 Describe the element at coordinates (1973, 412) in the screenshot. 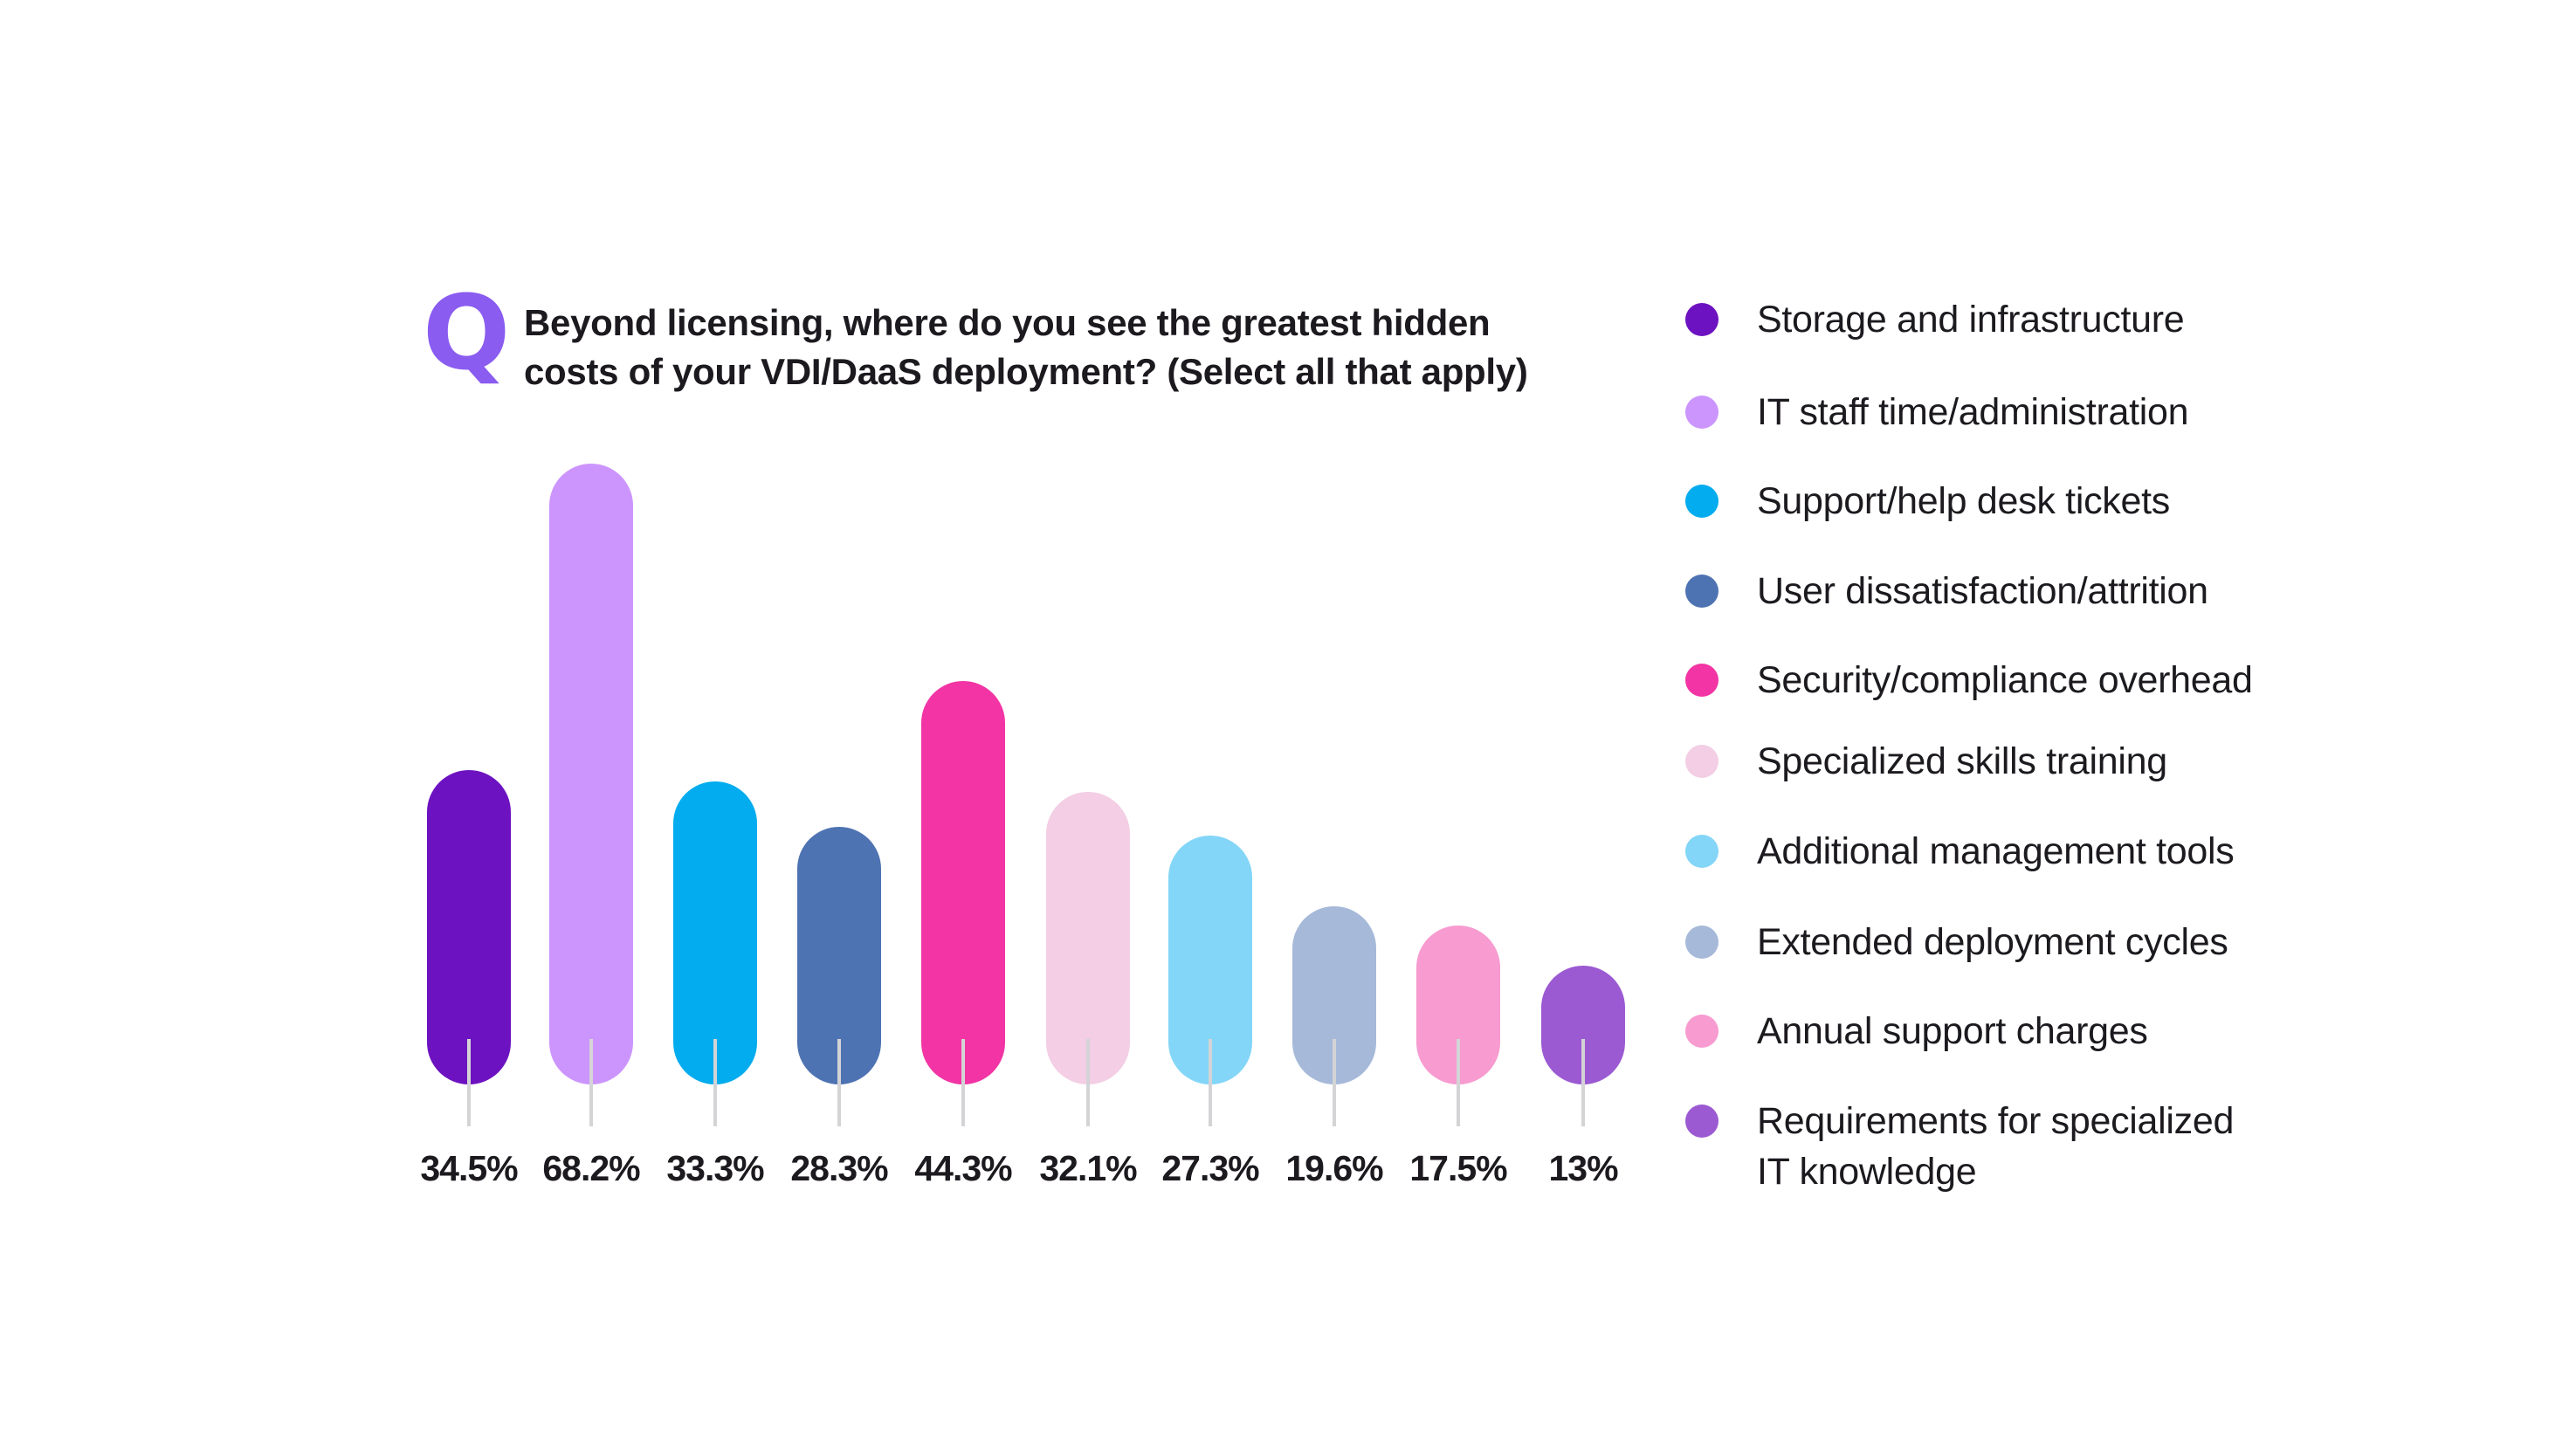

I see `legend-label: IT staff time/administration` at that location.